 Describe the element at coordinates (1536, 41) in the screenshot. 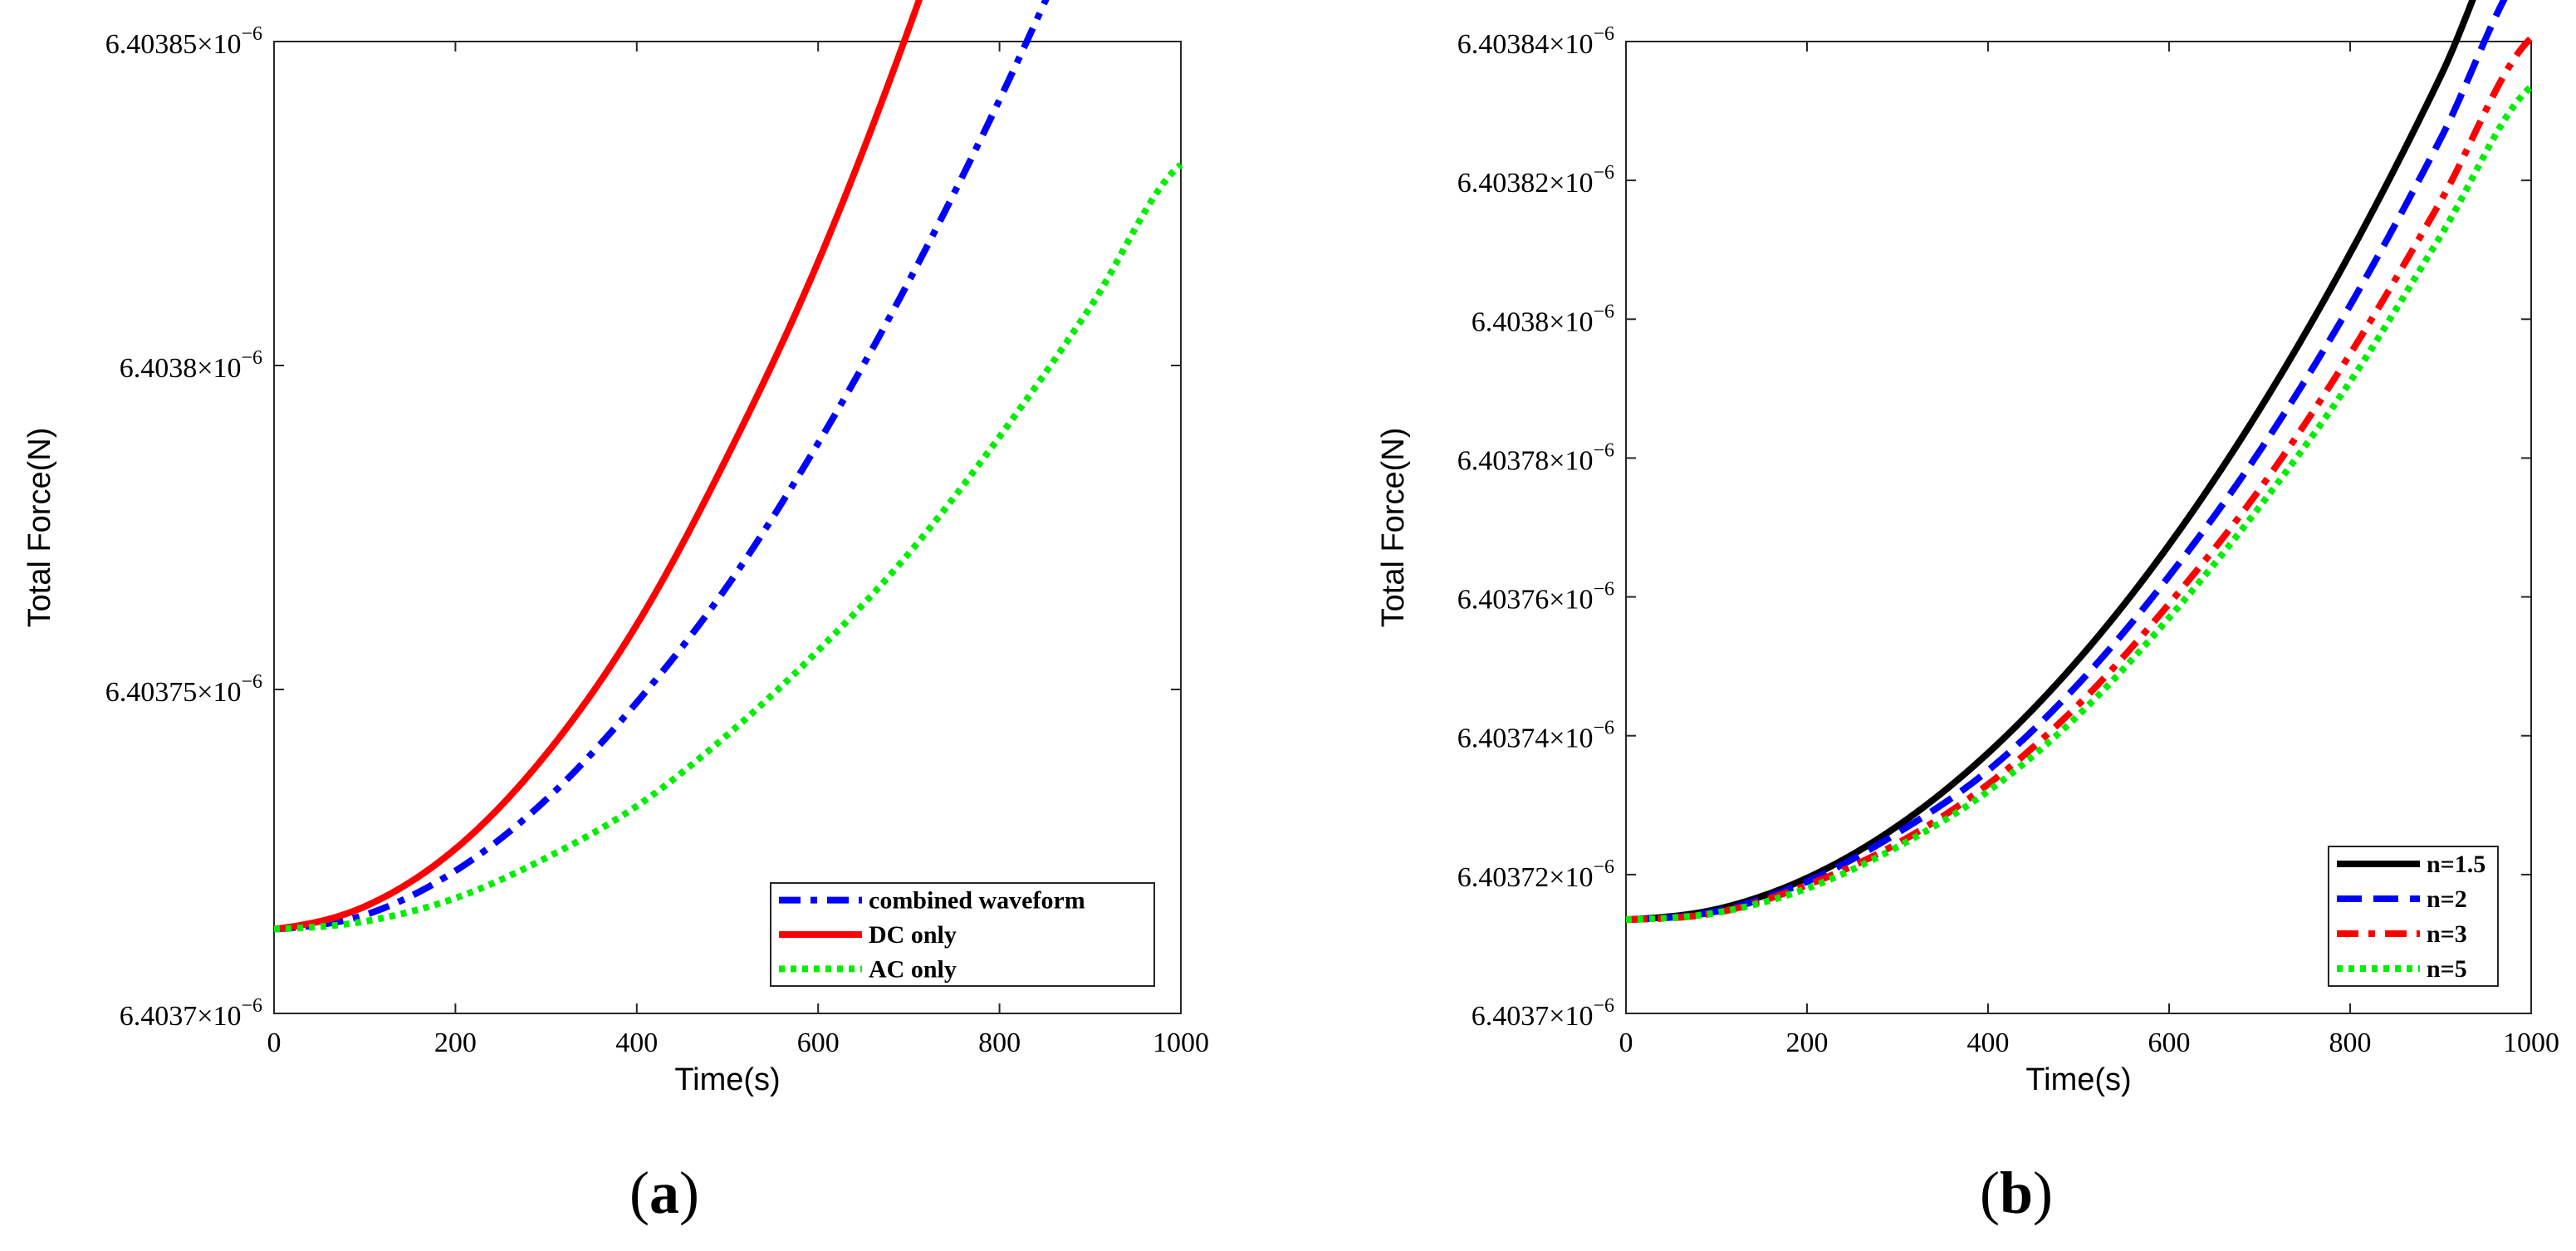

I see `y-tick-label: 6.40384×10⁻⁶` at that location.